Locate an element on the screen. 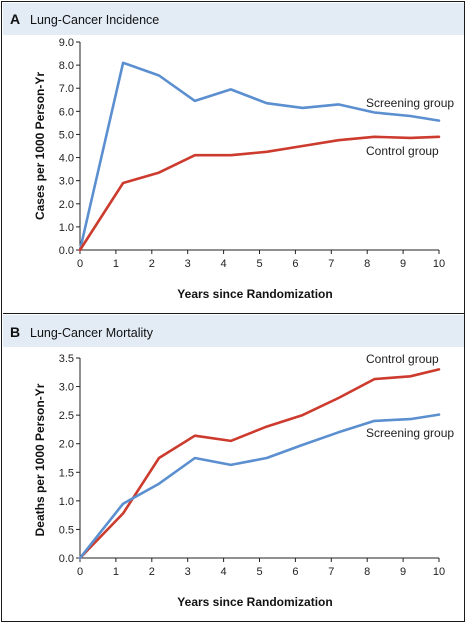 The width and height of the screenshot is (468, 625). y-tick-label: 2.5 is located at coordinates (66, 416).